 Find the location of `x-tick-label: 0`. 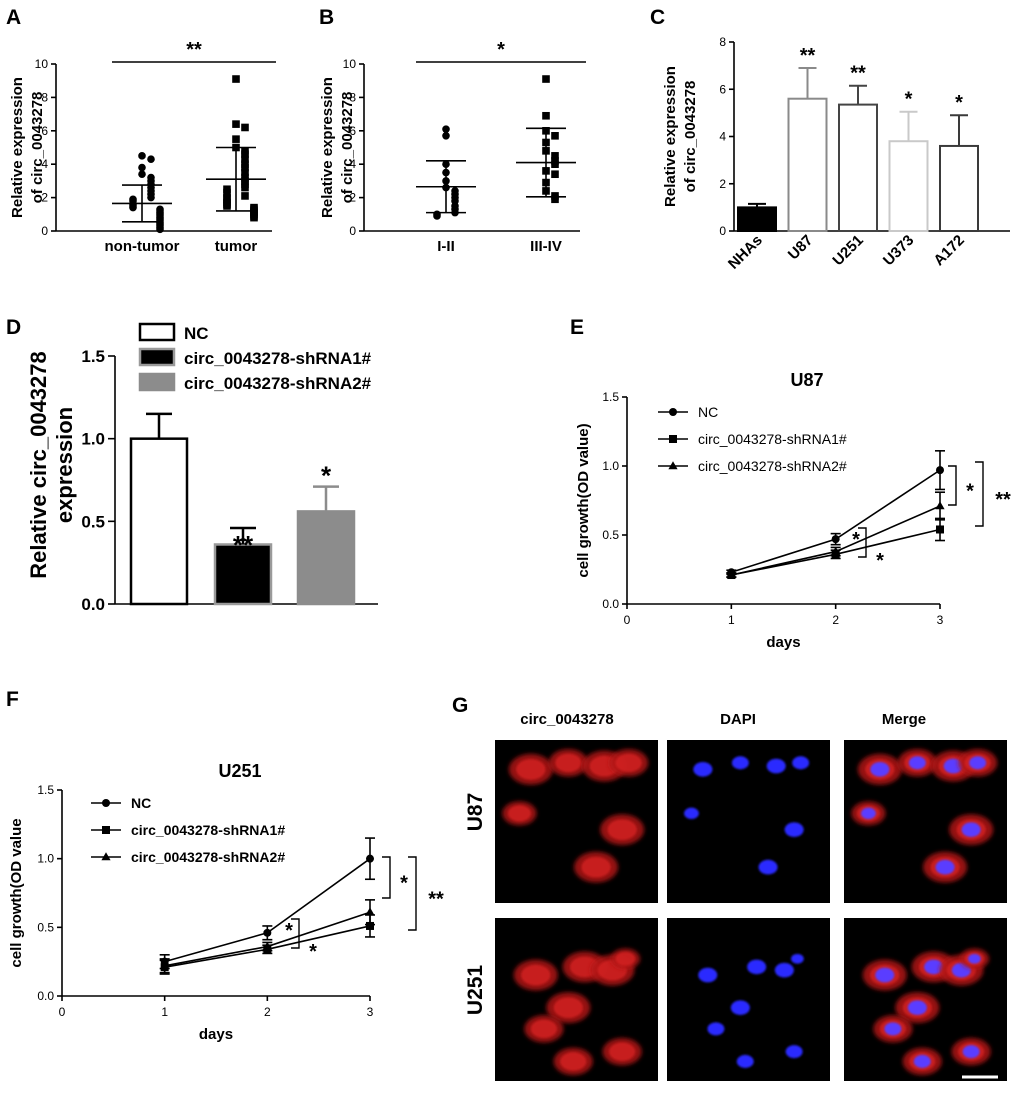

x-tick-label: 0 is located at coordinates (627, 620).